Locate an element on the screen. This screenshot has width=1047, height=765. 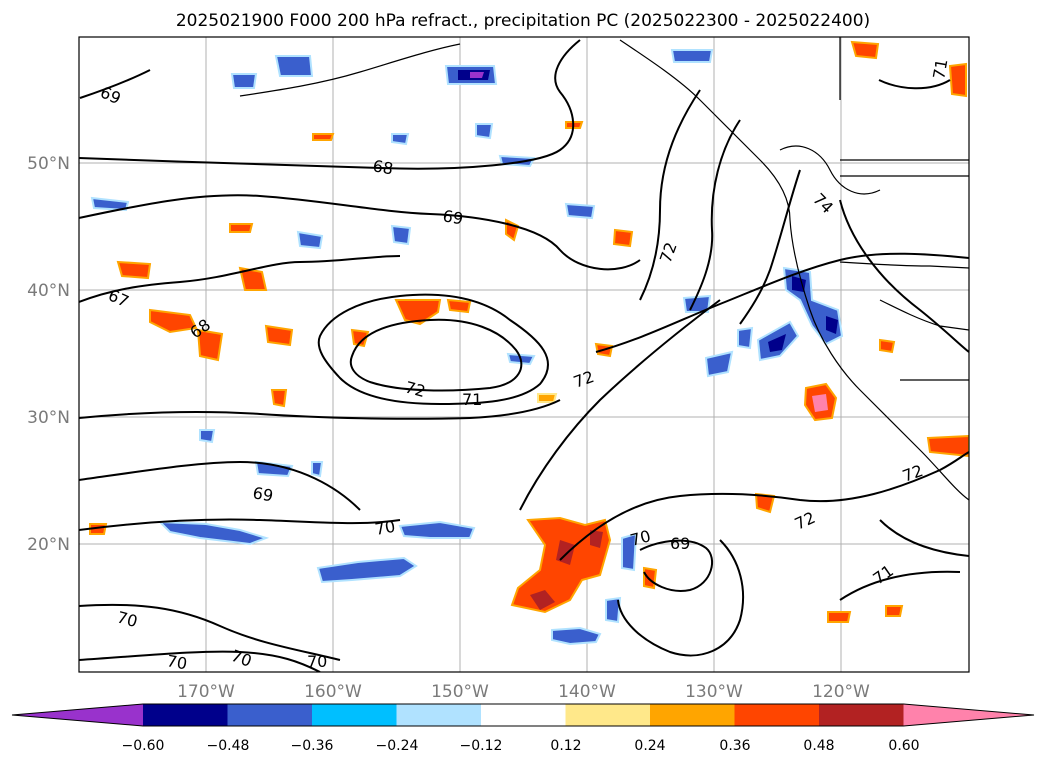
colorbar-tick-label: 0.60 is located at coordinates (903, 746).